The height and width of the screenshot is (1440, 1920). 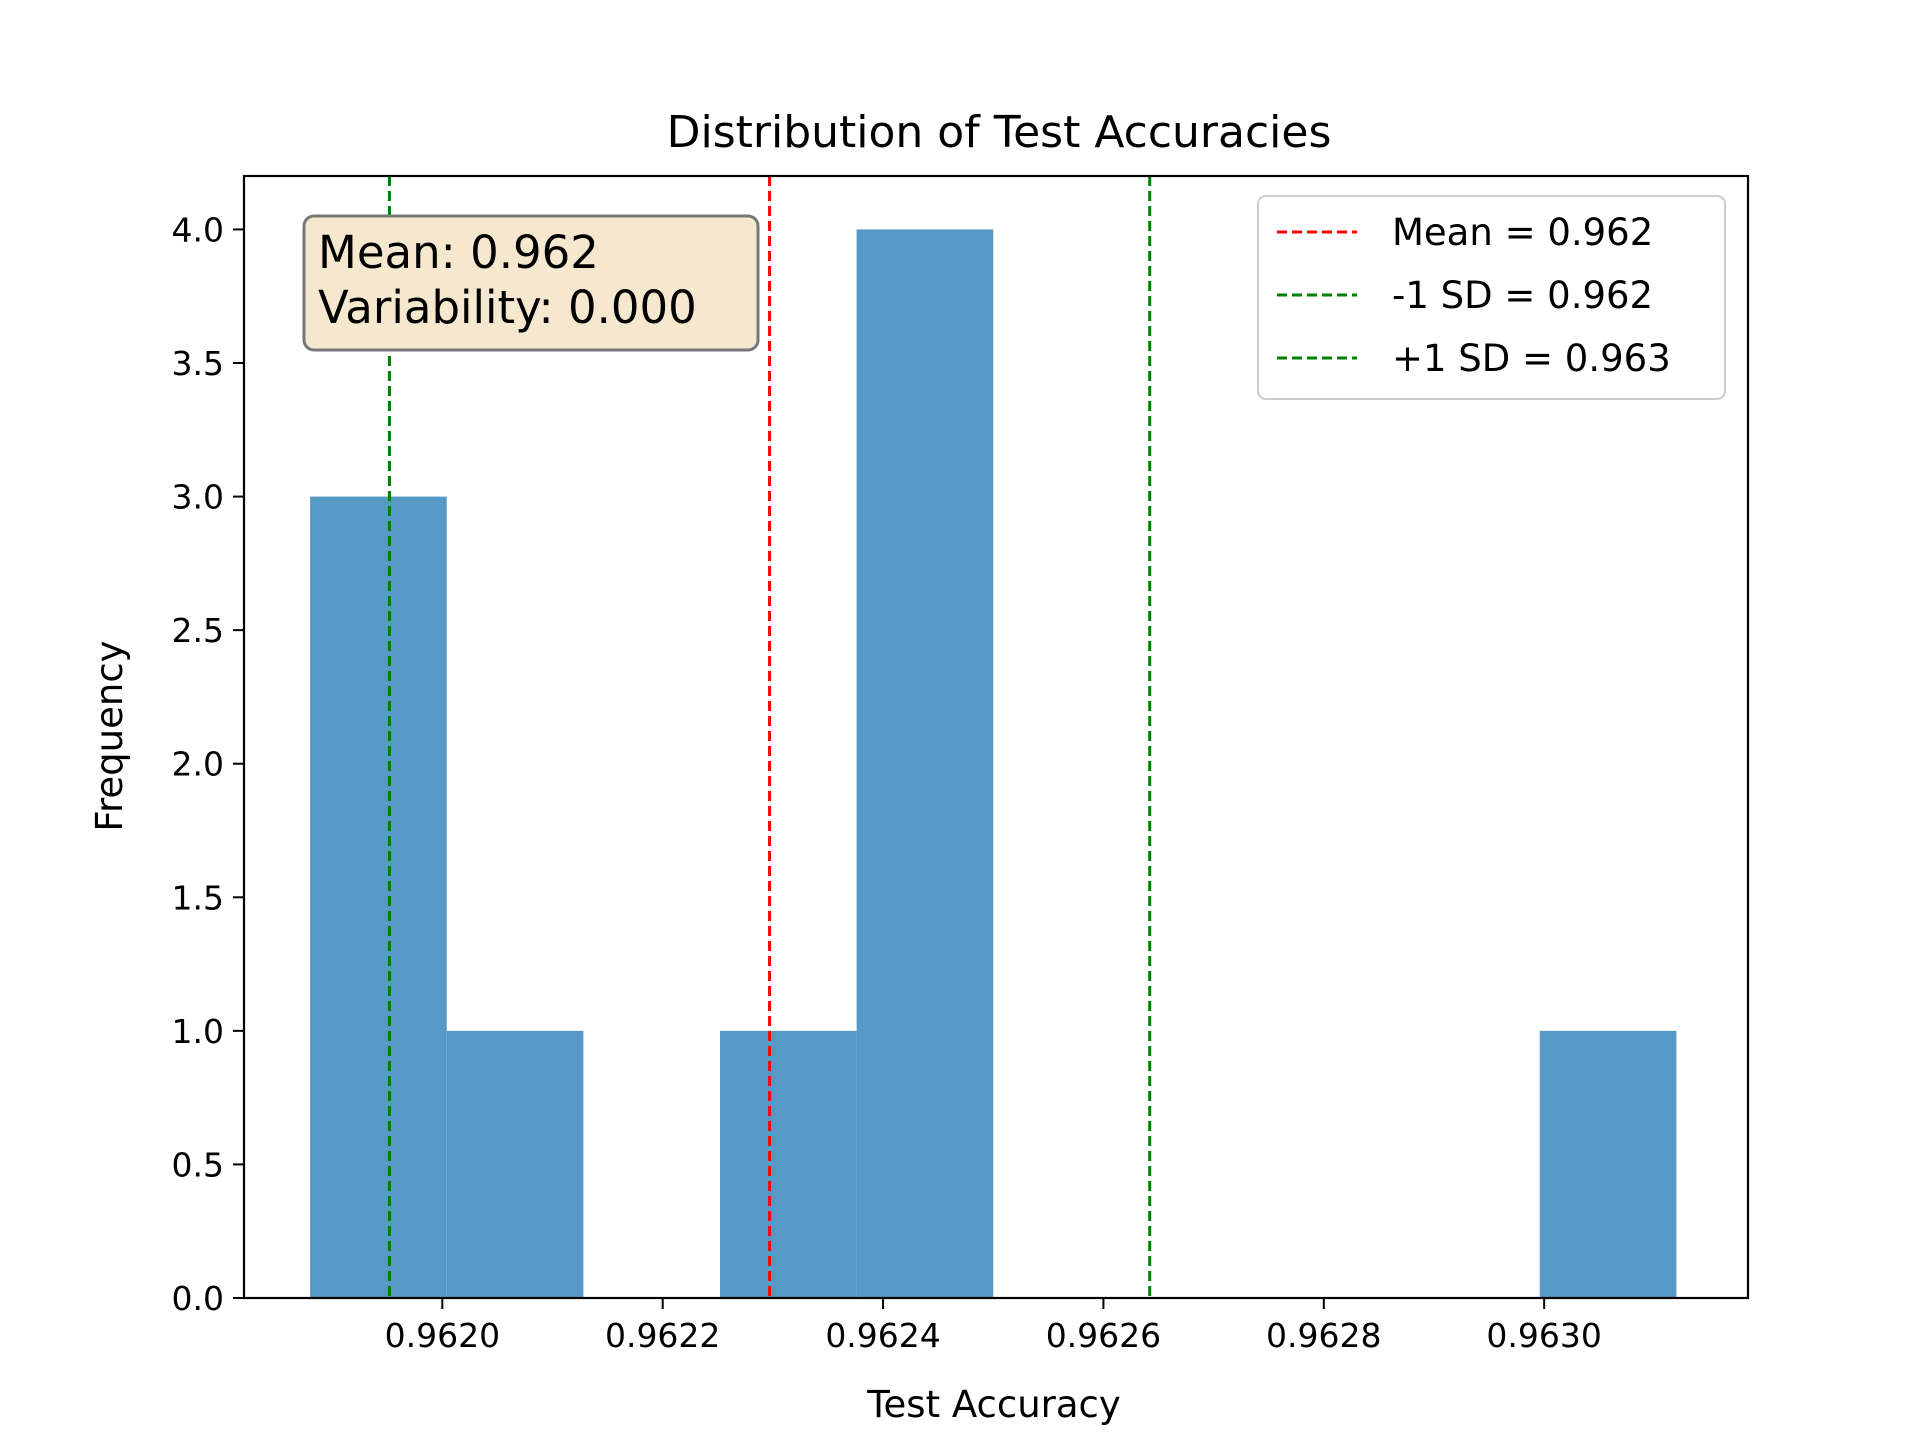 What do you see at coordinates (198, 497) in the screenshot?
I see `y-tick-label: 3.0` at bounding box center [198, 497].